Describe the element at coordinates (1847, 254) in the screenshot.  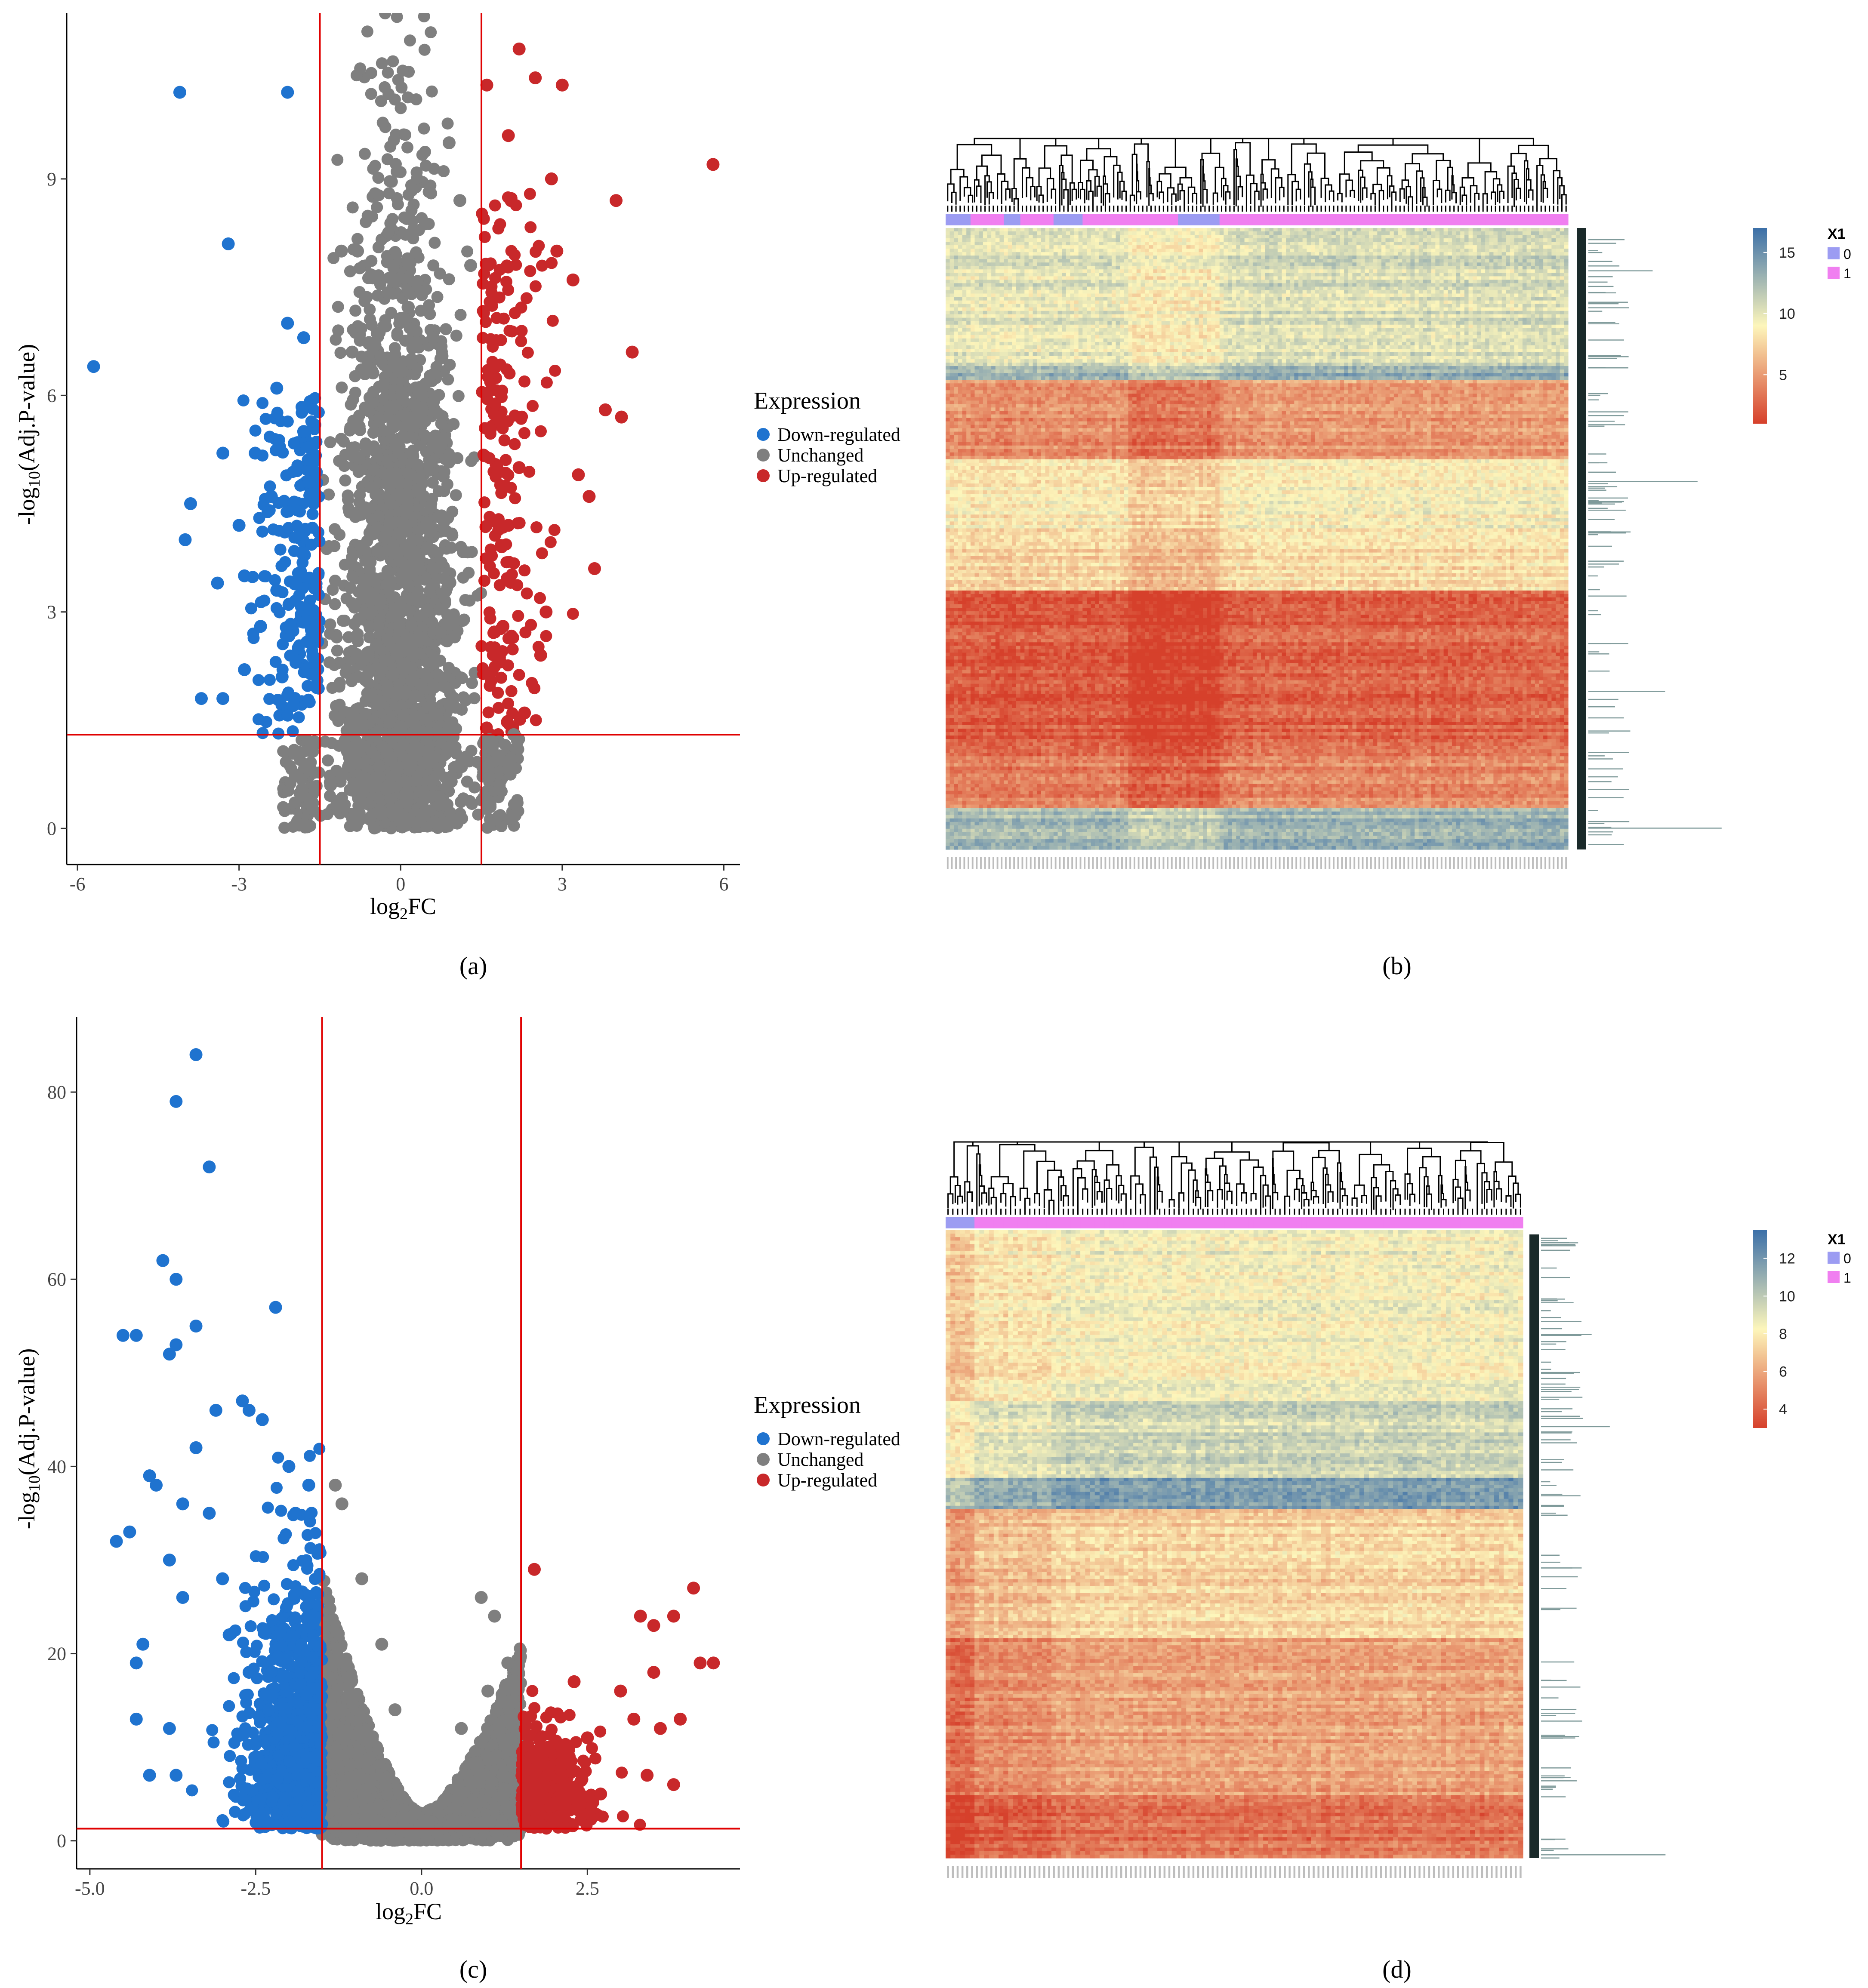
I see `annotation-level-0: 0` at that location.